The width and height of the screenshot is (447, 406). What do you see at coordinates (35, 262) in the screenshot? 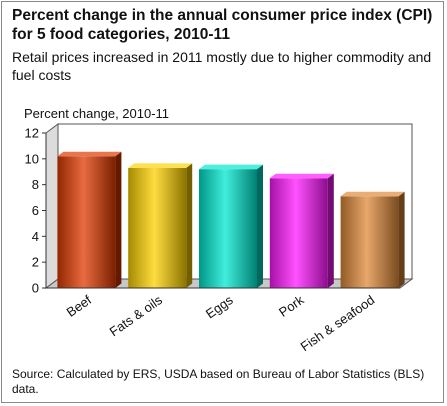
I see `y-tick-label: 2` at bounding box center [35, 262].